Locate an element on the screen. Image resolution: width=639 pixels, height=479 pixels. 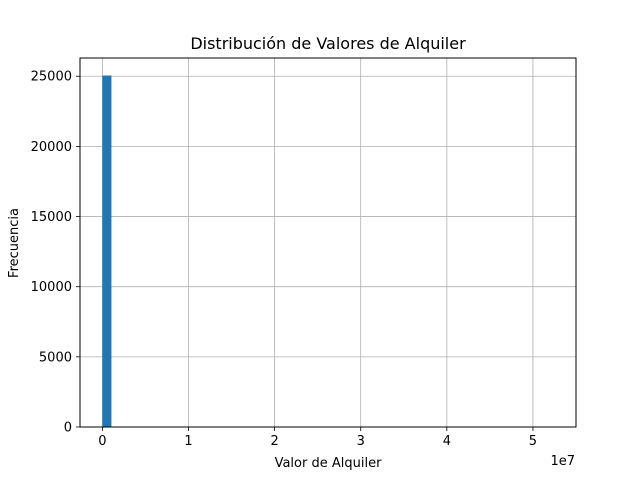
y-tick-label: 15000 is located at coordinates (51, 217).